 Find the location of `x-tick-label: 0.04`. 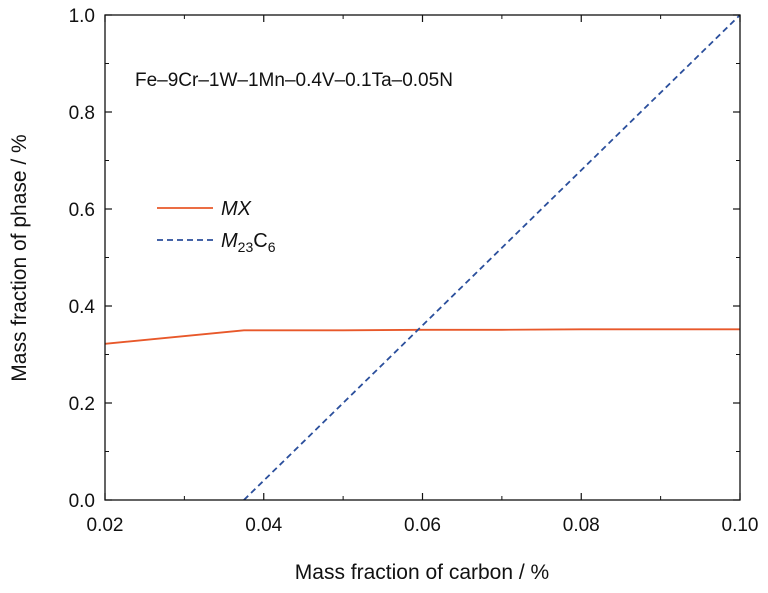

x-tick-label: 0.04 is located at coordinates (263, 525).